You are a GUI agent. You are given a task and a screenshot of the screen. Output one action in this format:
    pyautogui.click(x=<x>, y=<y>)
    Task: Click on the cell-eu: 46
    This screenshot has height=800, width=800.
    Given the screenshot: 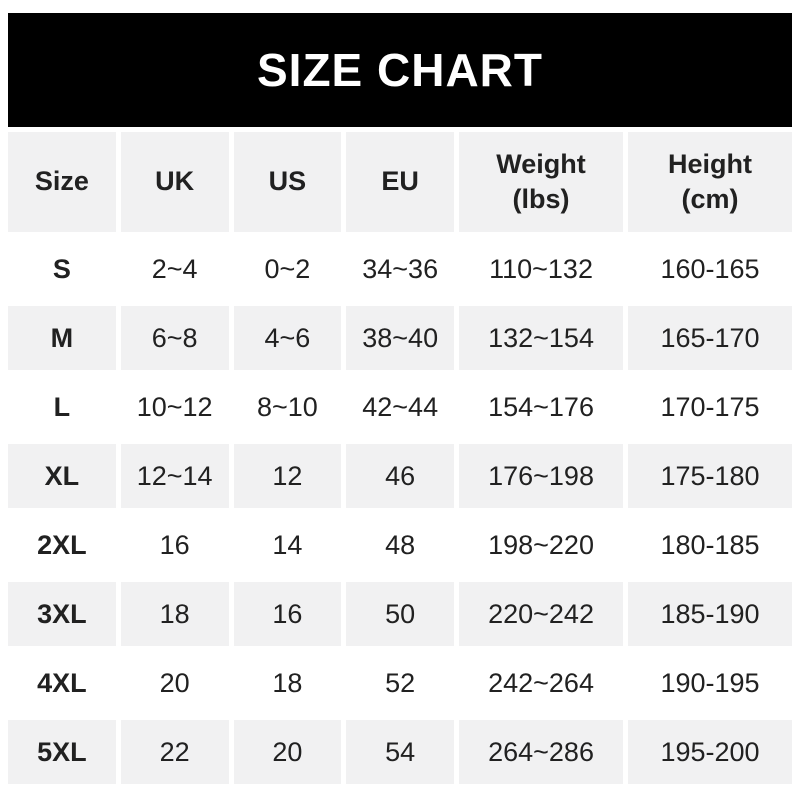 What is the action you would take?
    pyautogui.click(x=400, y=476)
    